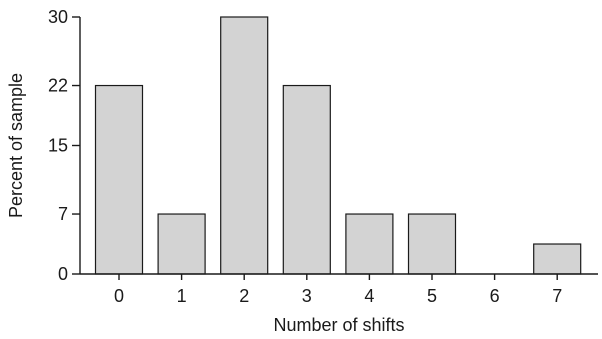 This screenshot has height=339, width=602. What do you see at coordinates (58, 86) in the screenshot?
I see `y-tick-label: 22` at bounding box center [58, 86].